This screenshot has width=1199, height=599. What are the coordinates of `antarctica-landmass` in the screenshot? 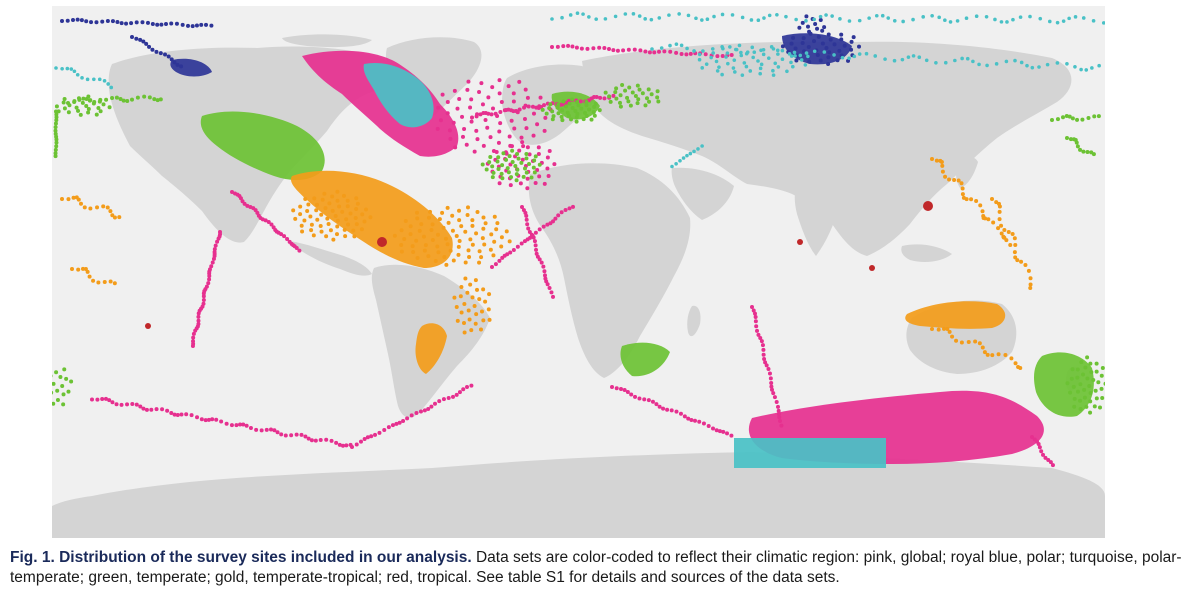 It's located at (578, 495).